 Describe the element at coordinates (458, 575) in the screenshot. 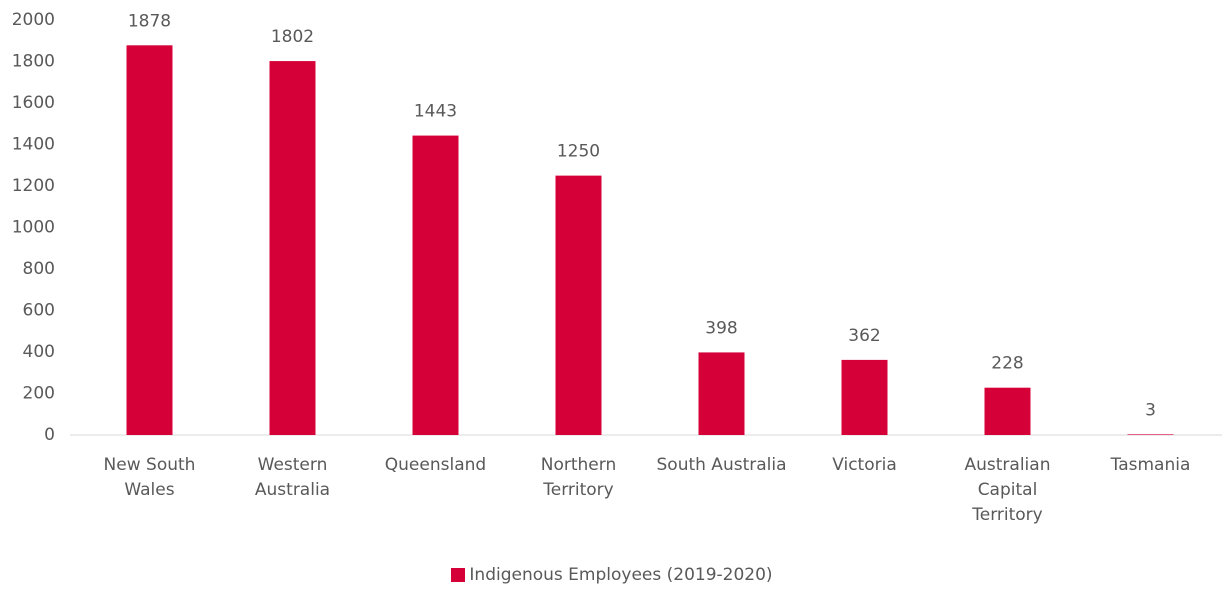

I see `legend-swatch` at that location.